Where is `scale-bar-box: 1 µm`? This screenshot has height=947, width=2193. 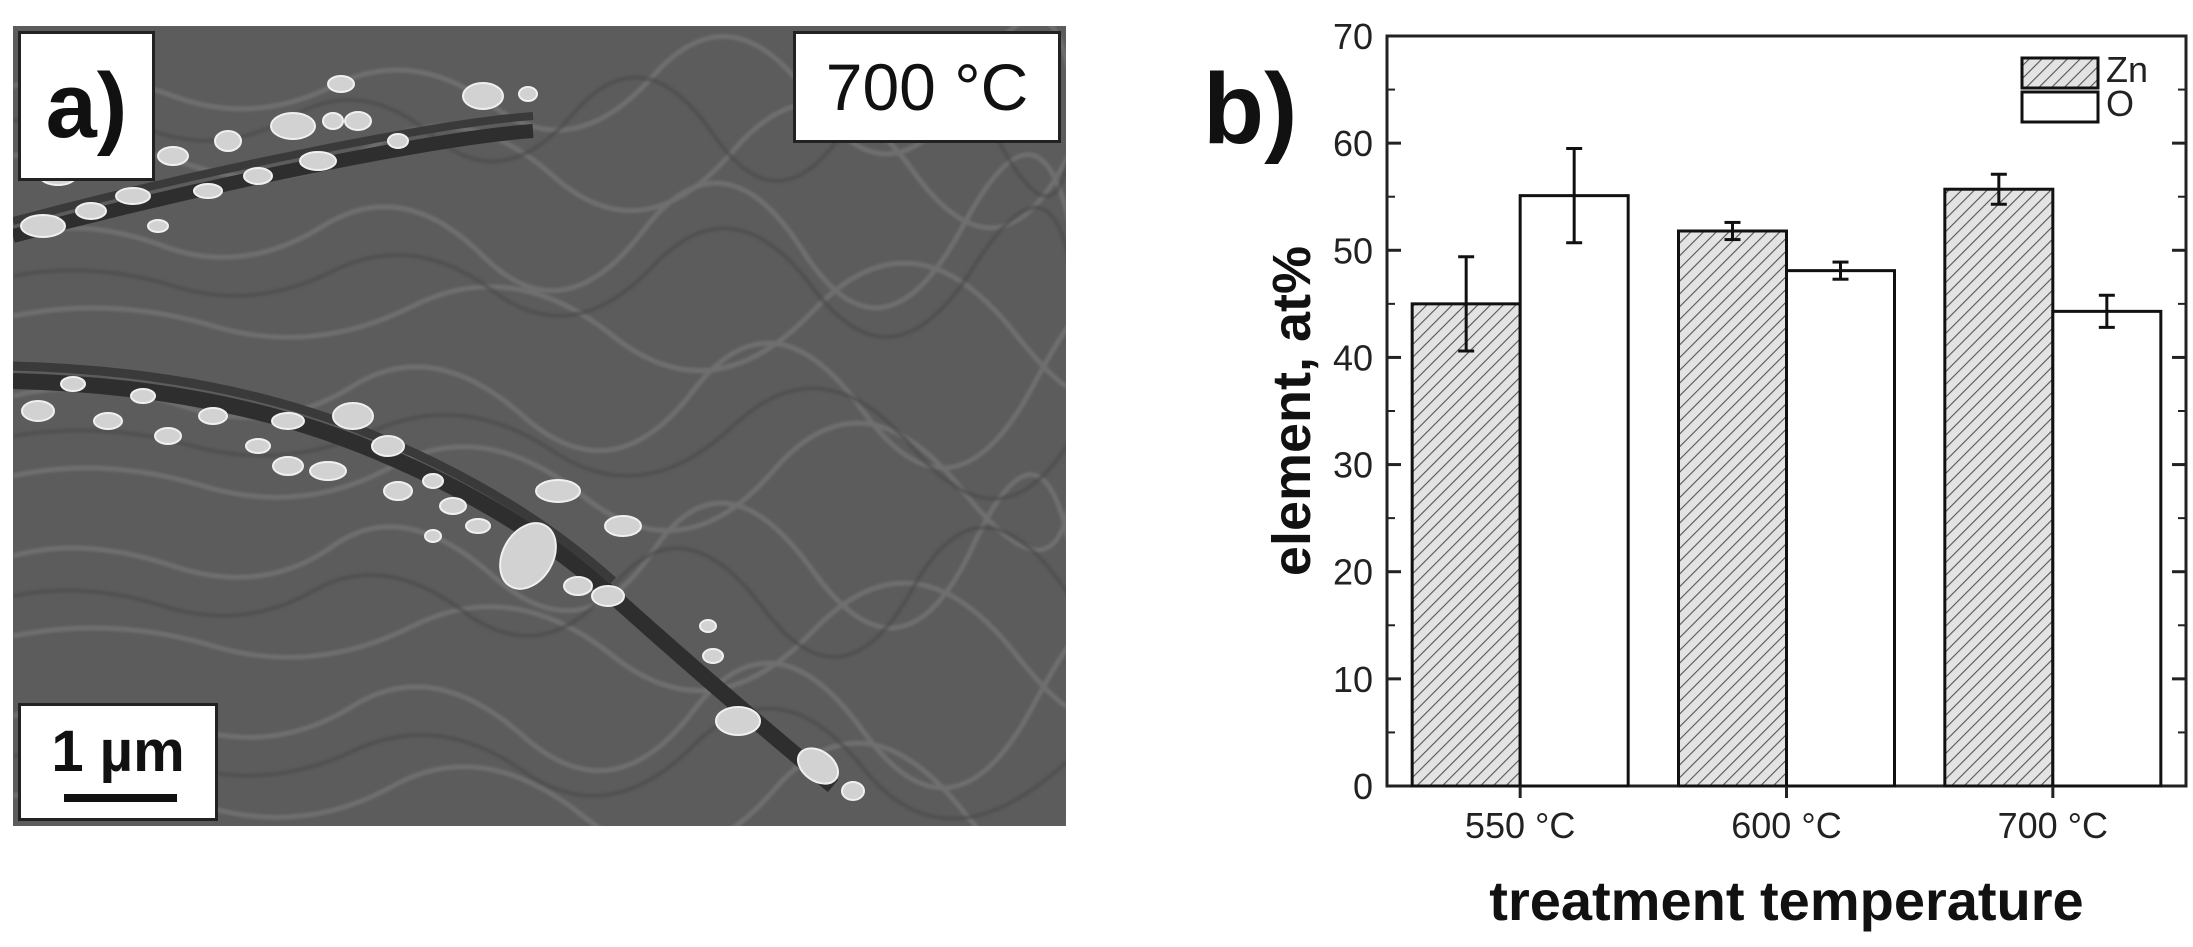
scale-bar-box: 1 µm is located at coordinates (118, 762).